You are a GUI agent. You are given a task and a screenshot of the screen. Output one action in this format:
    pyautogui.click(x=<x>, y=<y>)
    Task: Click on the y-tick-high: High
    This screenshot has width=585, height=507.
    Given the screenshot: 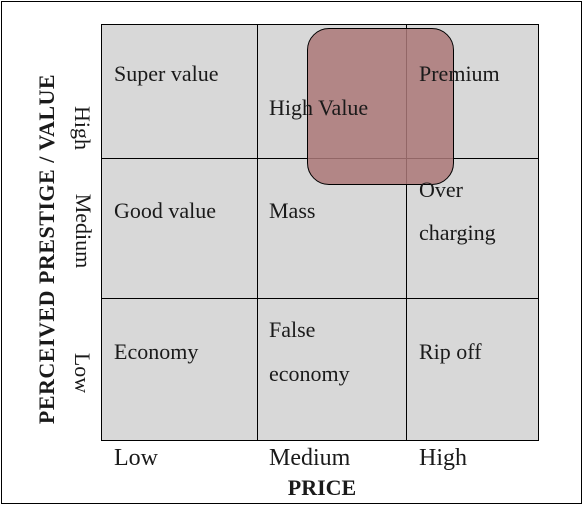 What is the action you would take?
    pyautogui.click(x=82, y=128)
    